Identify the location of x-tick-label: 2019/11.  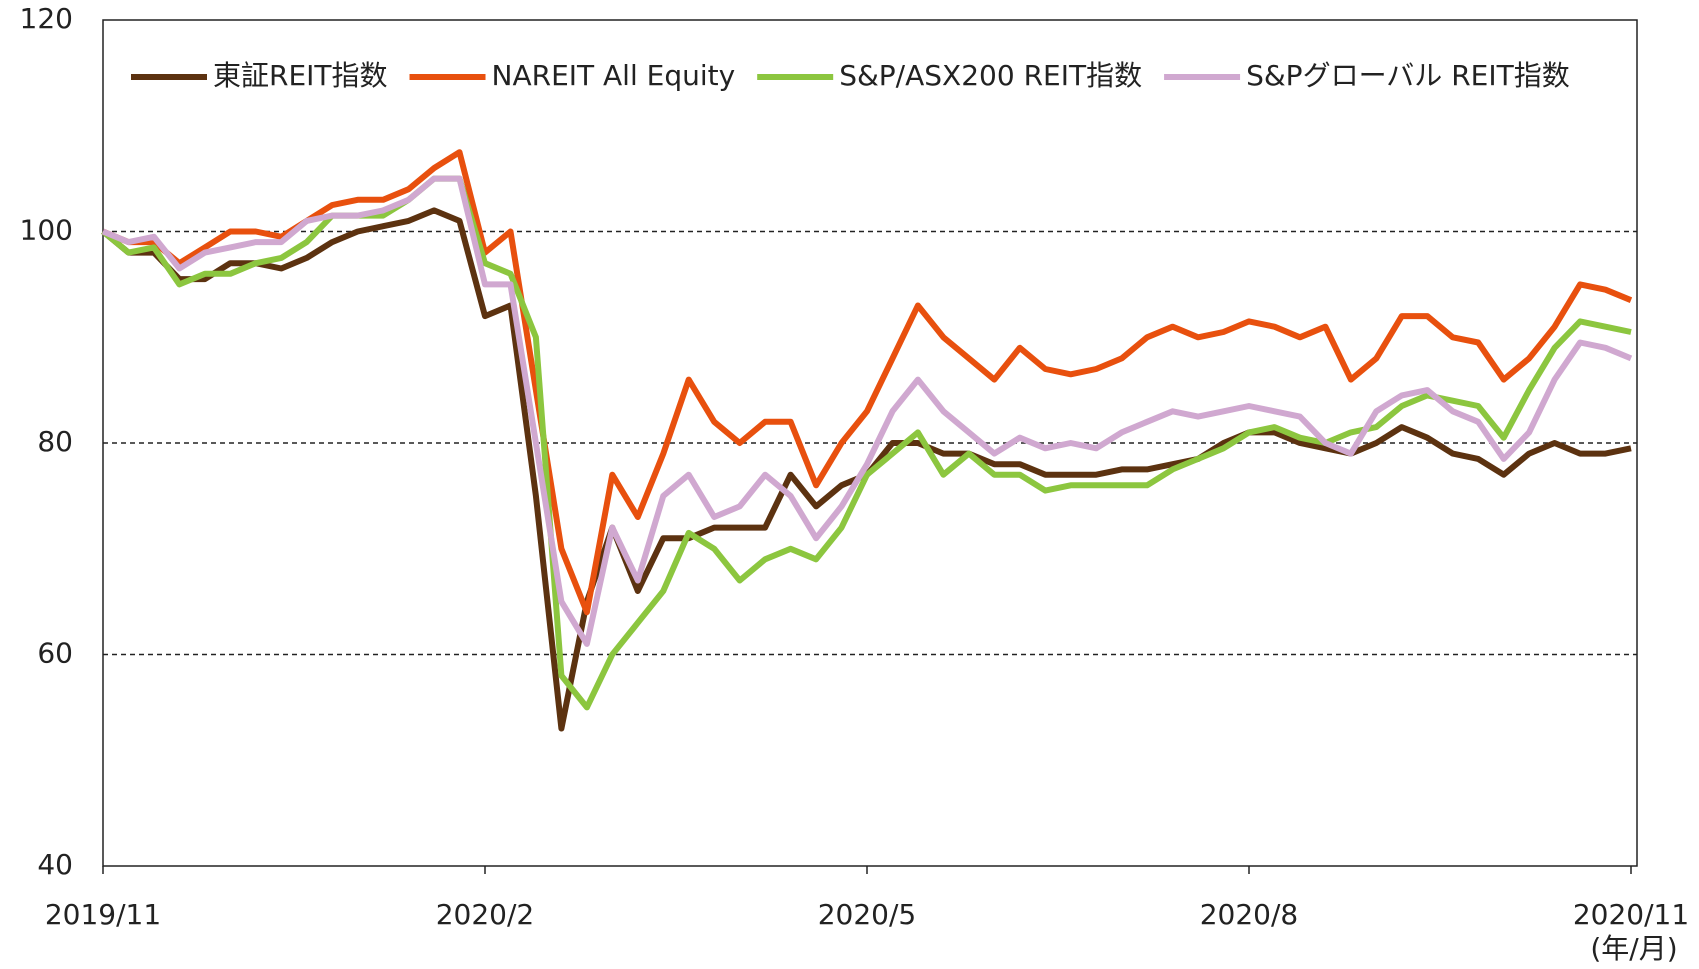
(103, 914).